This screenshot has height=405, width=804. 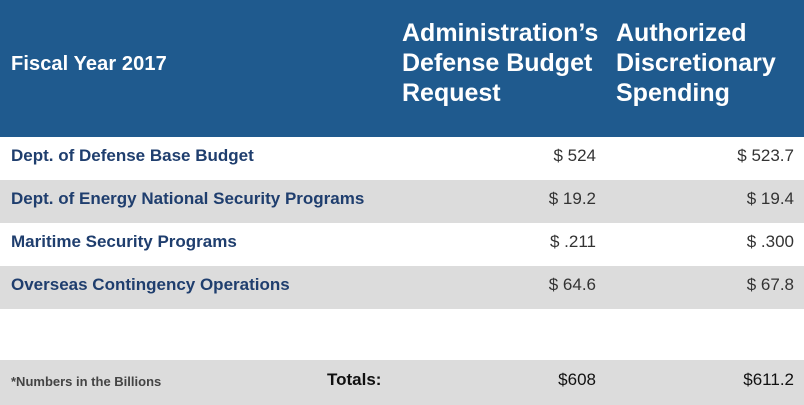 I want to click on request-value: $ 524, so click(x=574, y=155).